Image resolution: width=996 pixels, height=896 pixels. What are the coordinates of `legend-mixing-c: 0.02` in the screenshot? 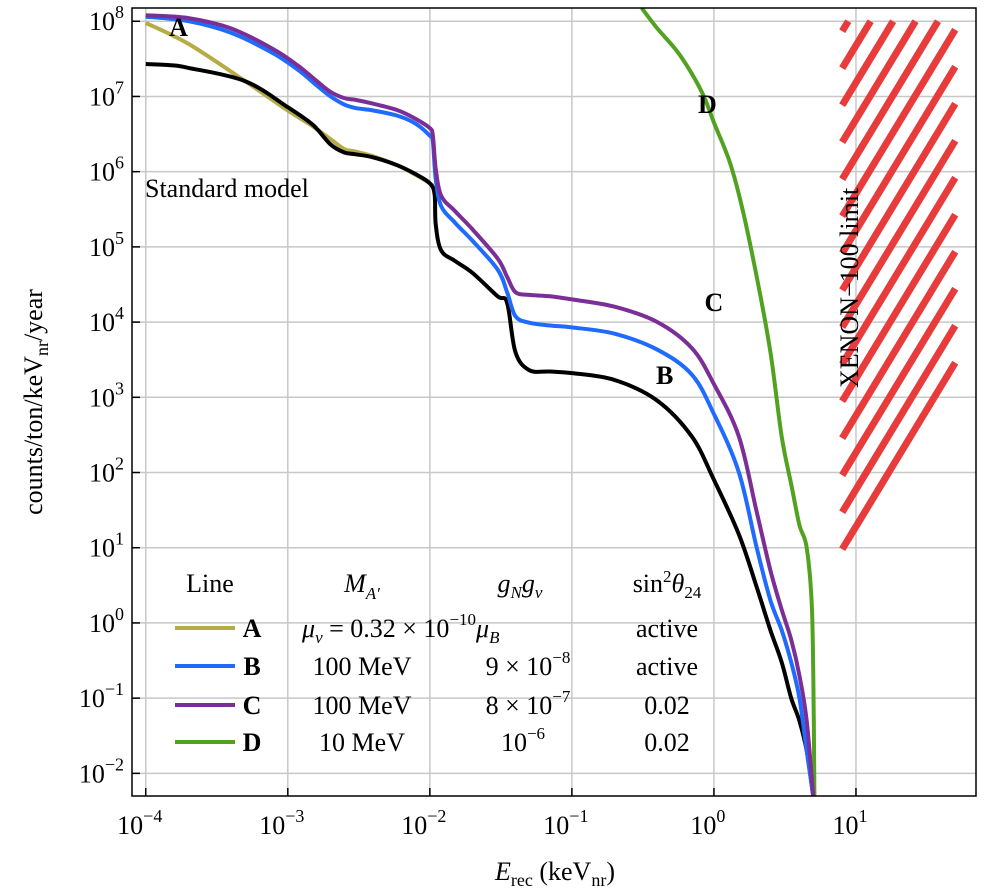 It's located at (667, 705).